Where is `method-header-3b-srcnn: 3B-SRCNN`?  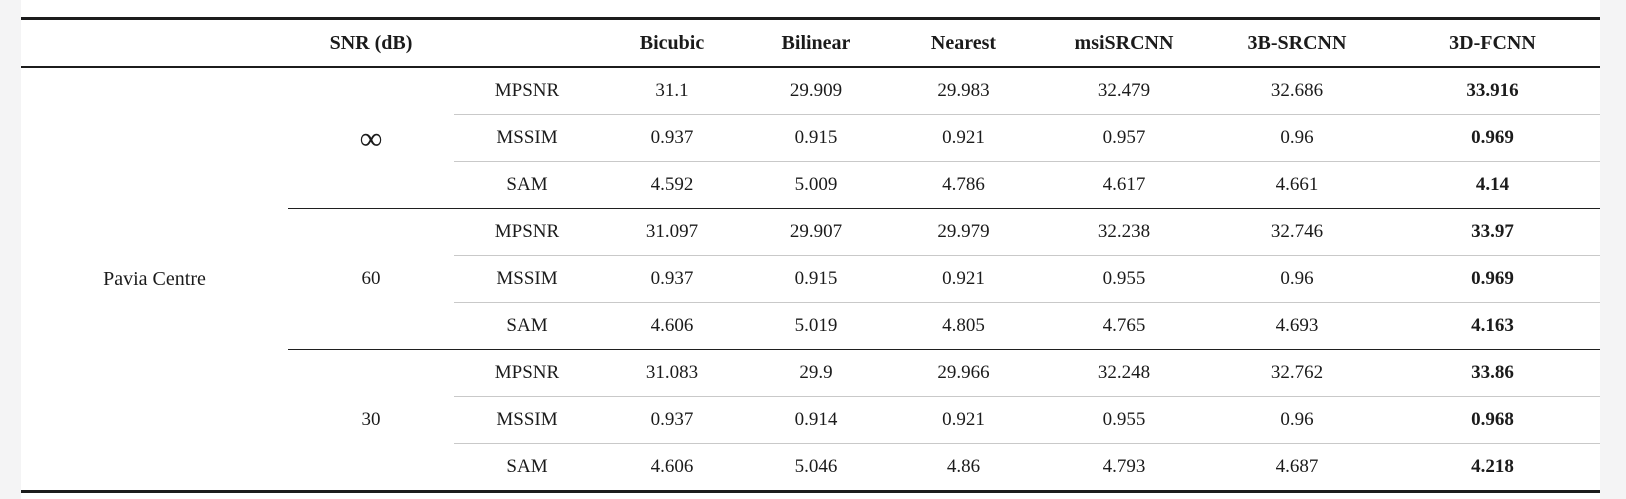
method-header-3b-srcnn: 3B-SRCNN is located at coordinates (1297, 43).